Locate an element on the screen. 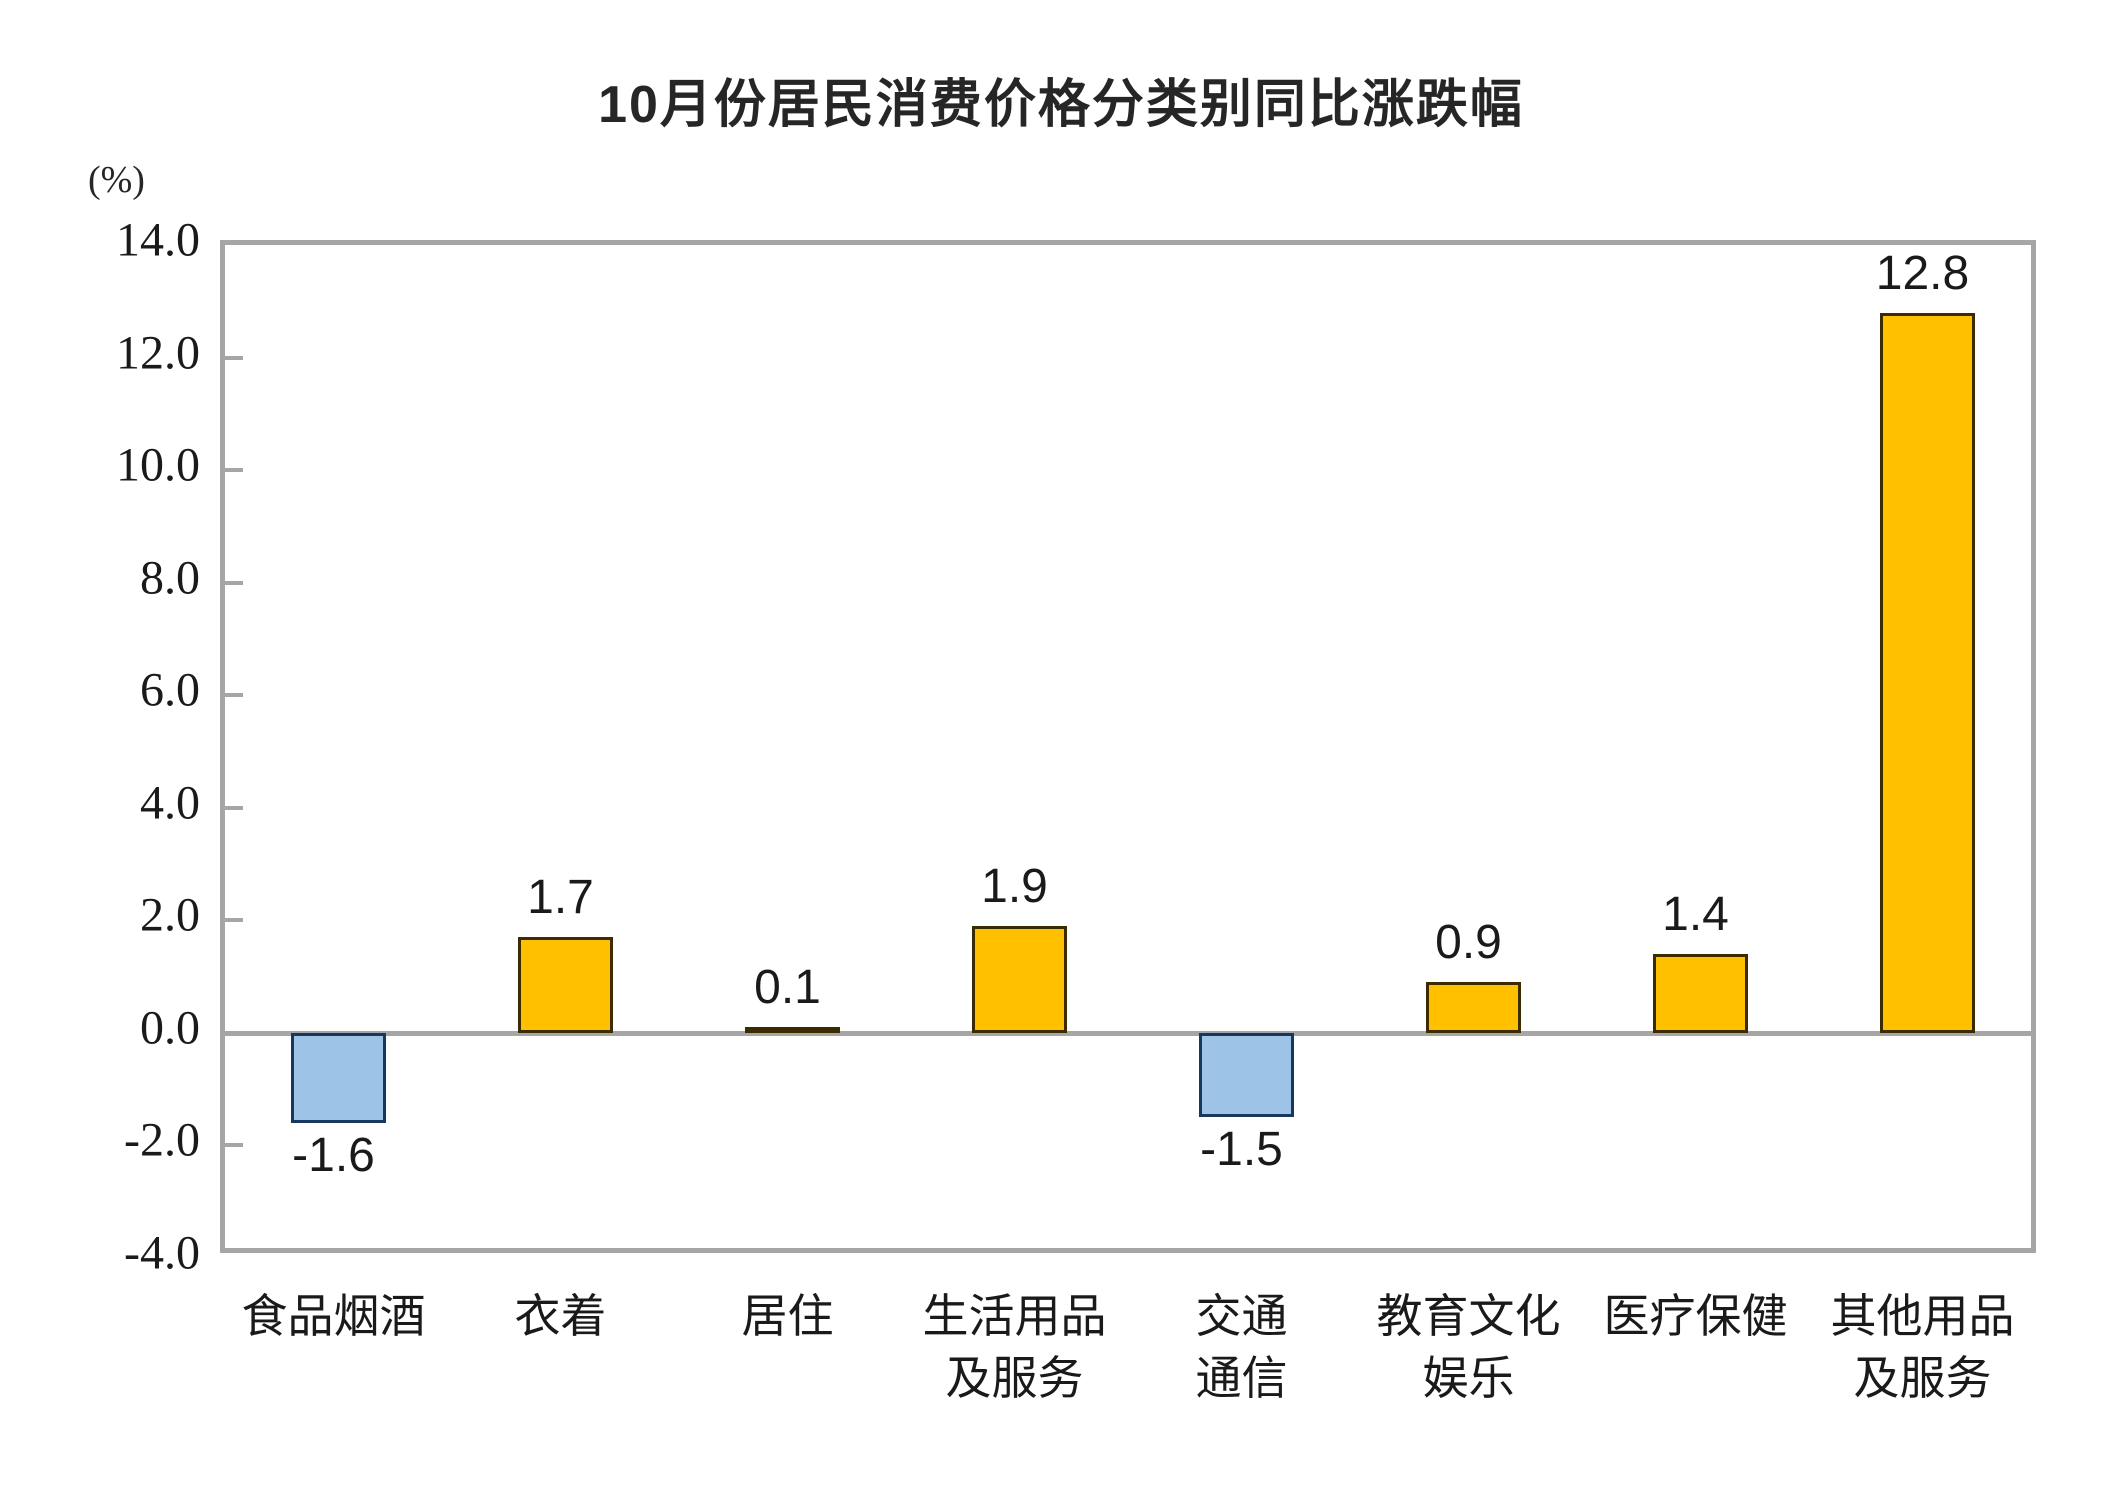  y-tick-label: 2.0 is located at coordinates (170, 915).